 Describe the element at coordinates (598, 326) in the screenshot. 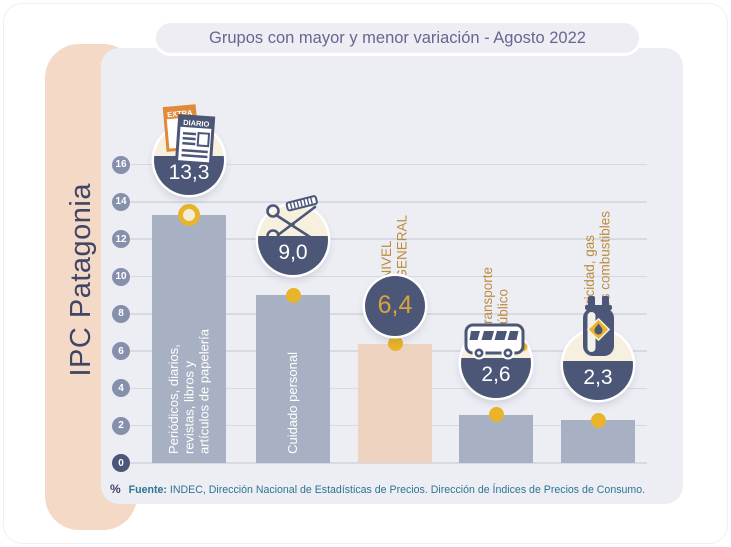

I see `gas-cylinder-icon` at that location.